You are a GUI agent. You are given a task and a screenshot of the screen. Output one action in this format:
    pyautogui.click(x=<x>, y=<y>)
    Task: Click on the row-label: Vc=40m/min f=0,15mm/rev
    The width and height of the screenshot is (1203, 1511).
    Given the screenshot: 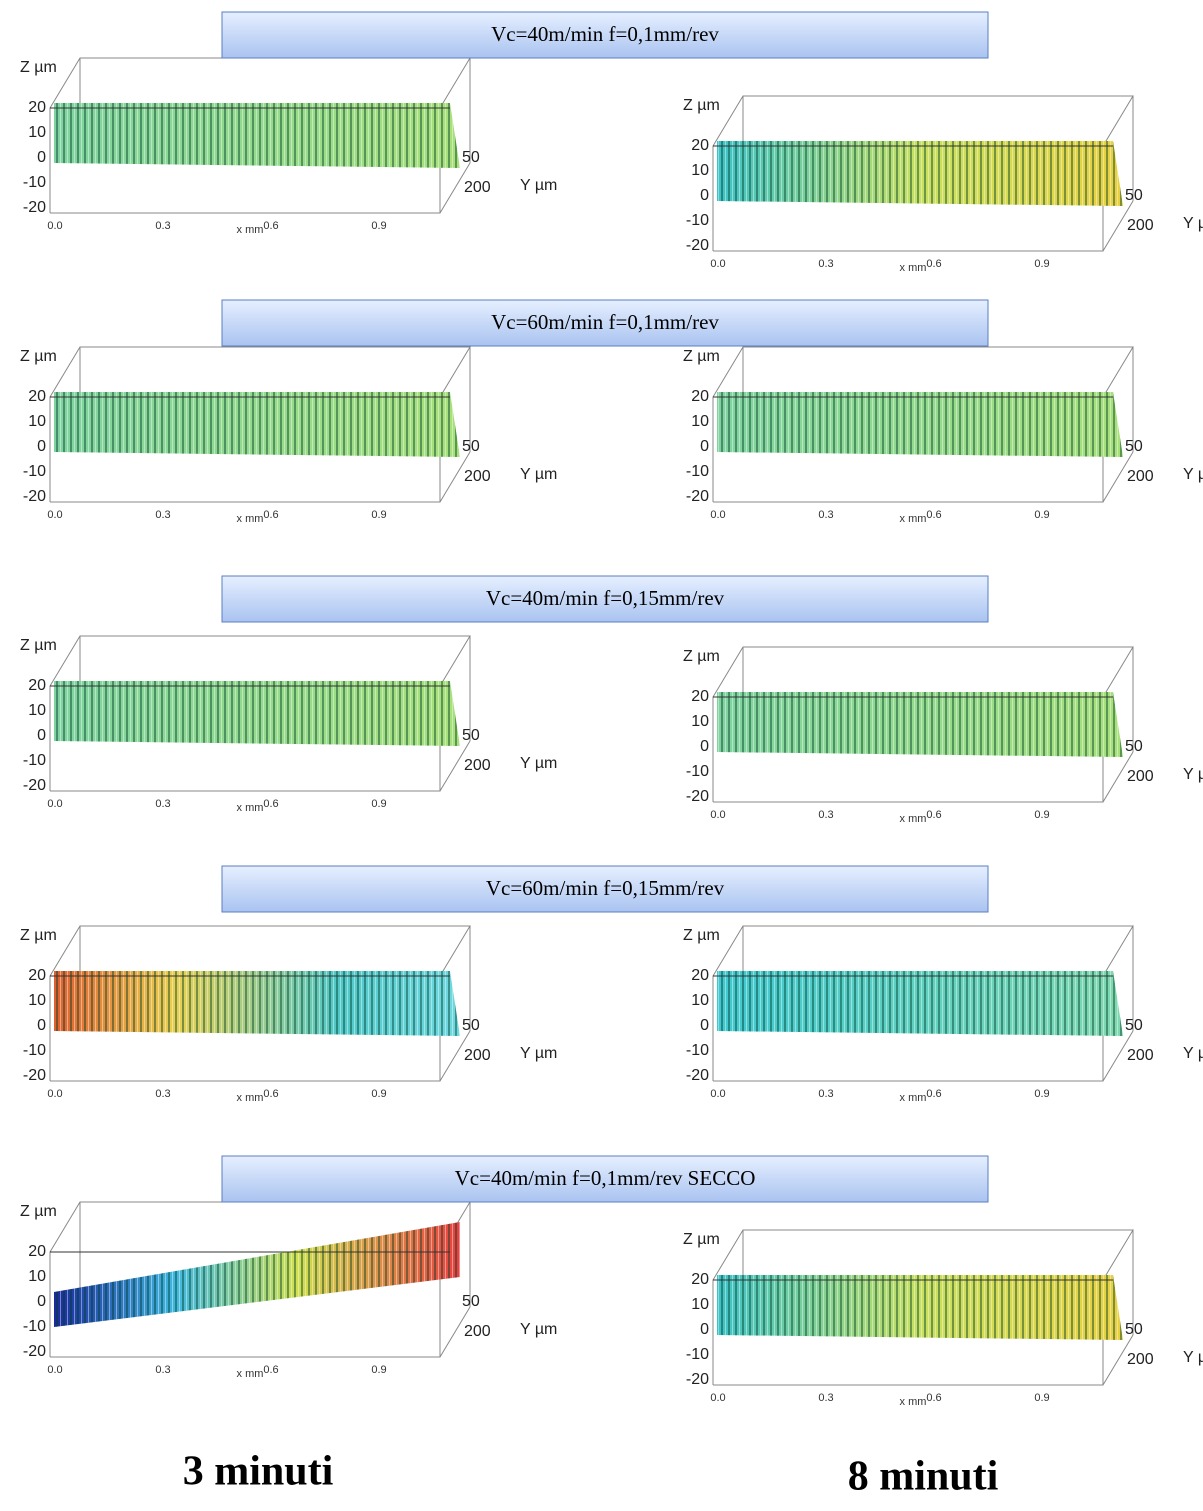 What is the action you would take?
    pyautogui.click(x=605, y=598)
    